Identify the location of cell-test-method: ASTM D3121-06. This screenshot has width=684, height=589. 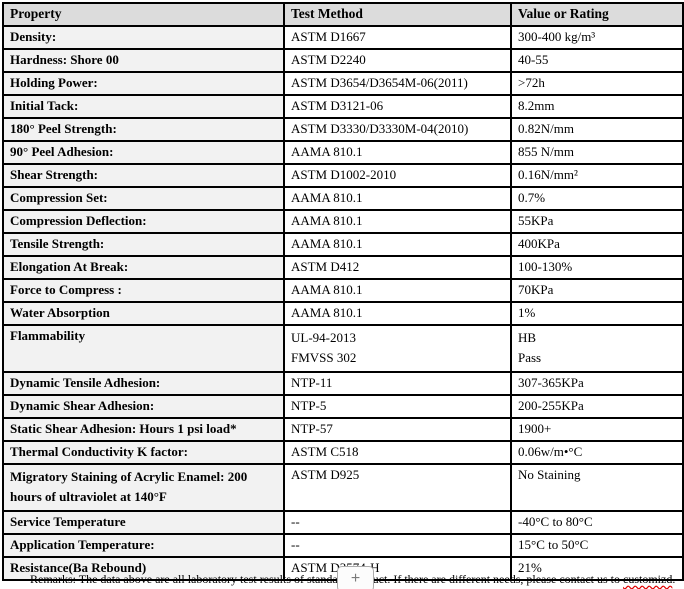
(397, 106).